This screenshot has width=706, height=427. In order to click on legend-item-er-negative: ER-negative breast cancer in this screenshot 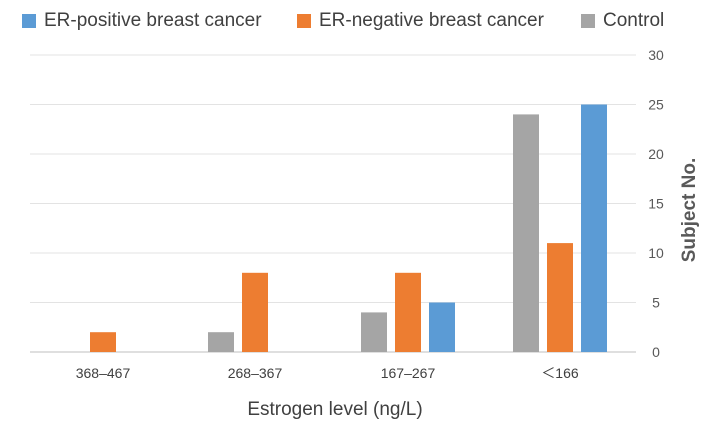, I will do `click(420, 21)`.